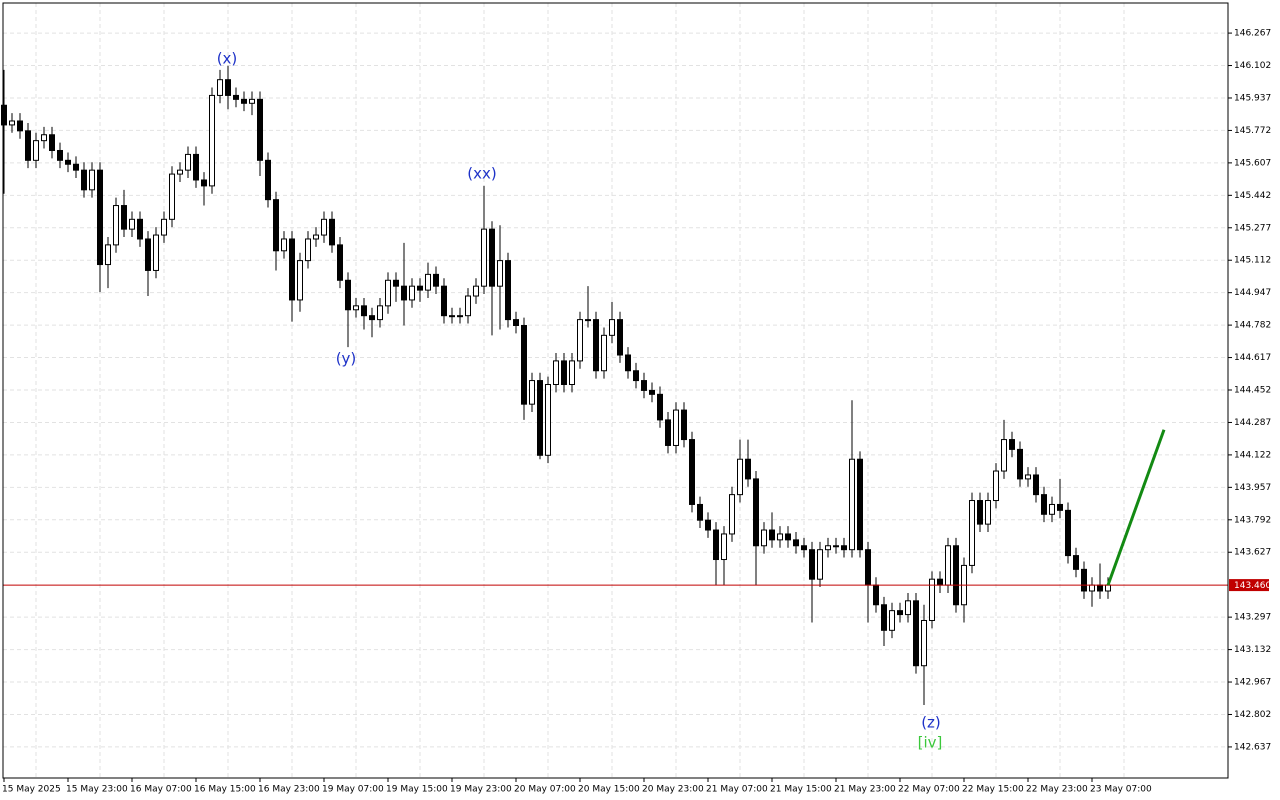 This screenshot has width=1280, height=800. Describe the element at coordinates (1252, 34) in the screenshot. I see `y-tick-label: 146.267` at that location.